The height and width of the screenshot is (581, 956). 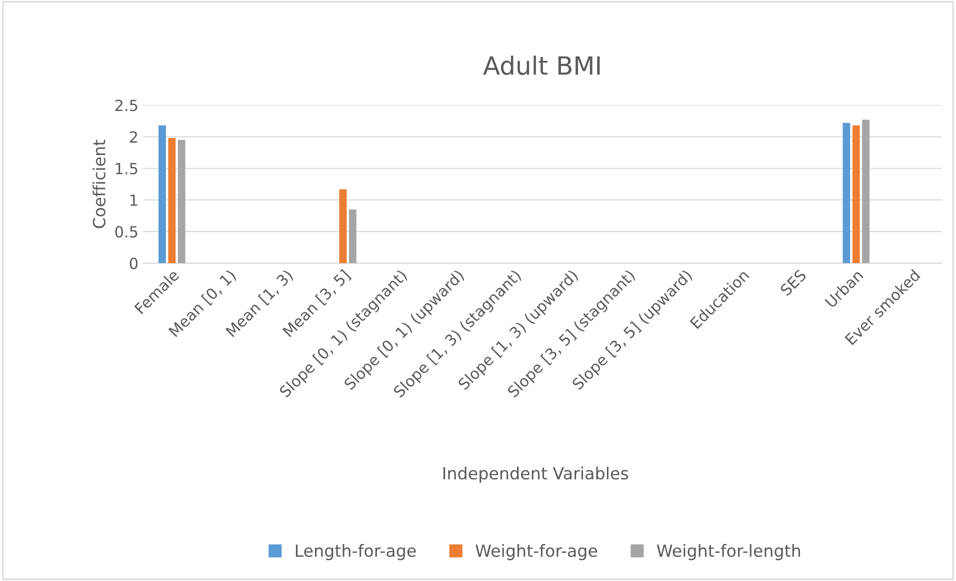 I want to click on y-axis-title: Coefficient, so click(x=99, y=184).